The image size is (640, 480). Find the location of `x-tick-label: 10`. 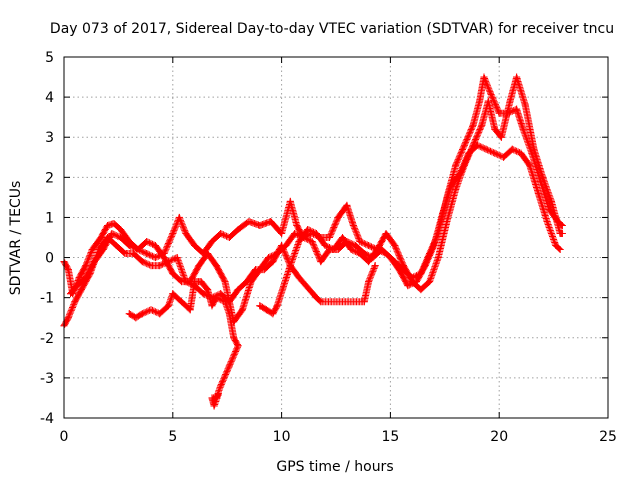

x-tick-label: 10 is located at coordinates (282, 437).